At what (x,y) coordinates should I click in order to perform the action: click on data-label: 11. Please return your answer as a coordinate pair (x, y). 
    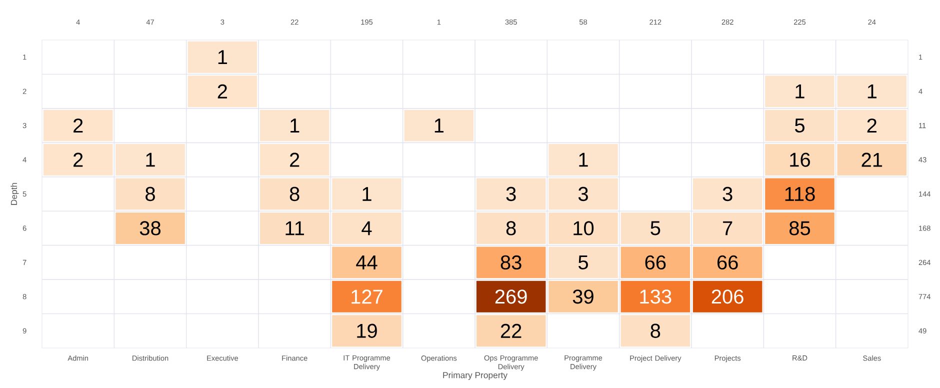
    Looking at the image, I should click on (295, 228).